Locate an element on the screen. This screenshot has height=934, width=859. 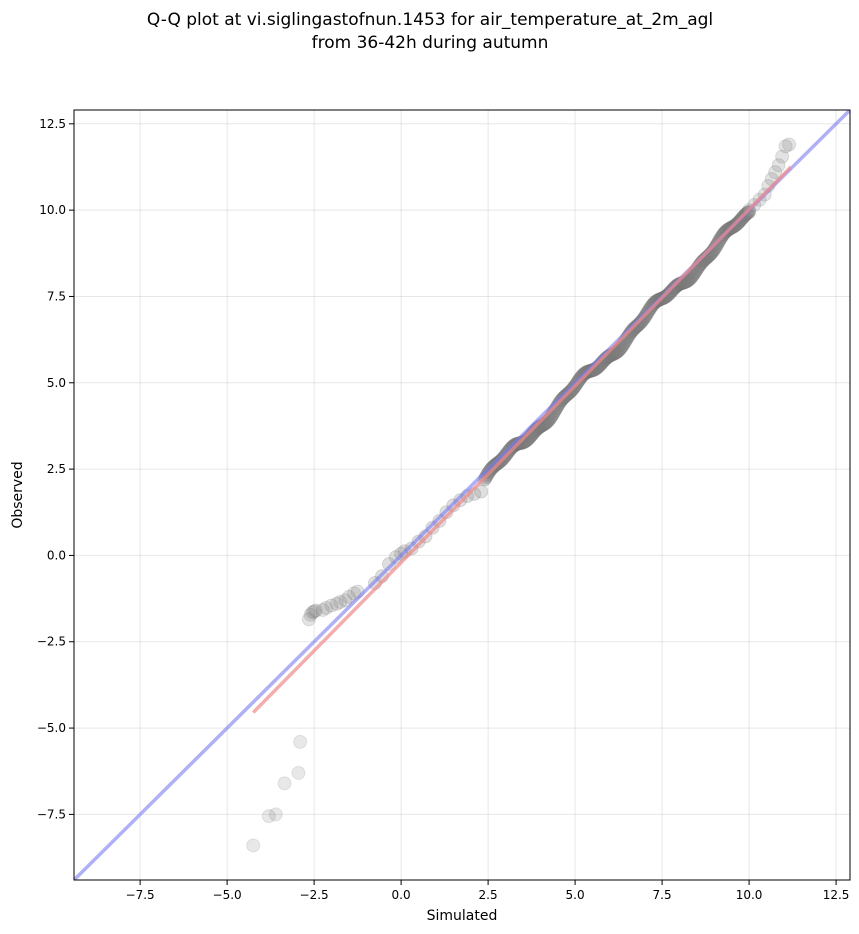
x-axis-label: Simulated is located at coordinates (462, 916).